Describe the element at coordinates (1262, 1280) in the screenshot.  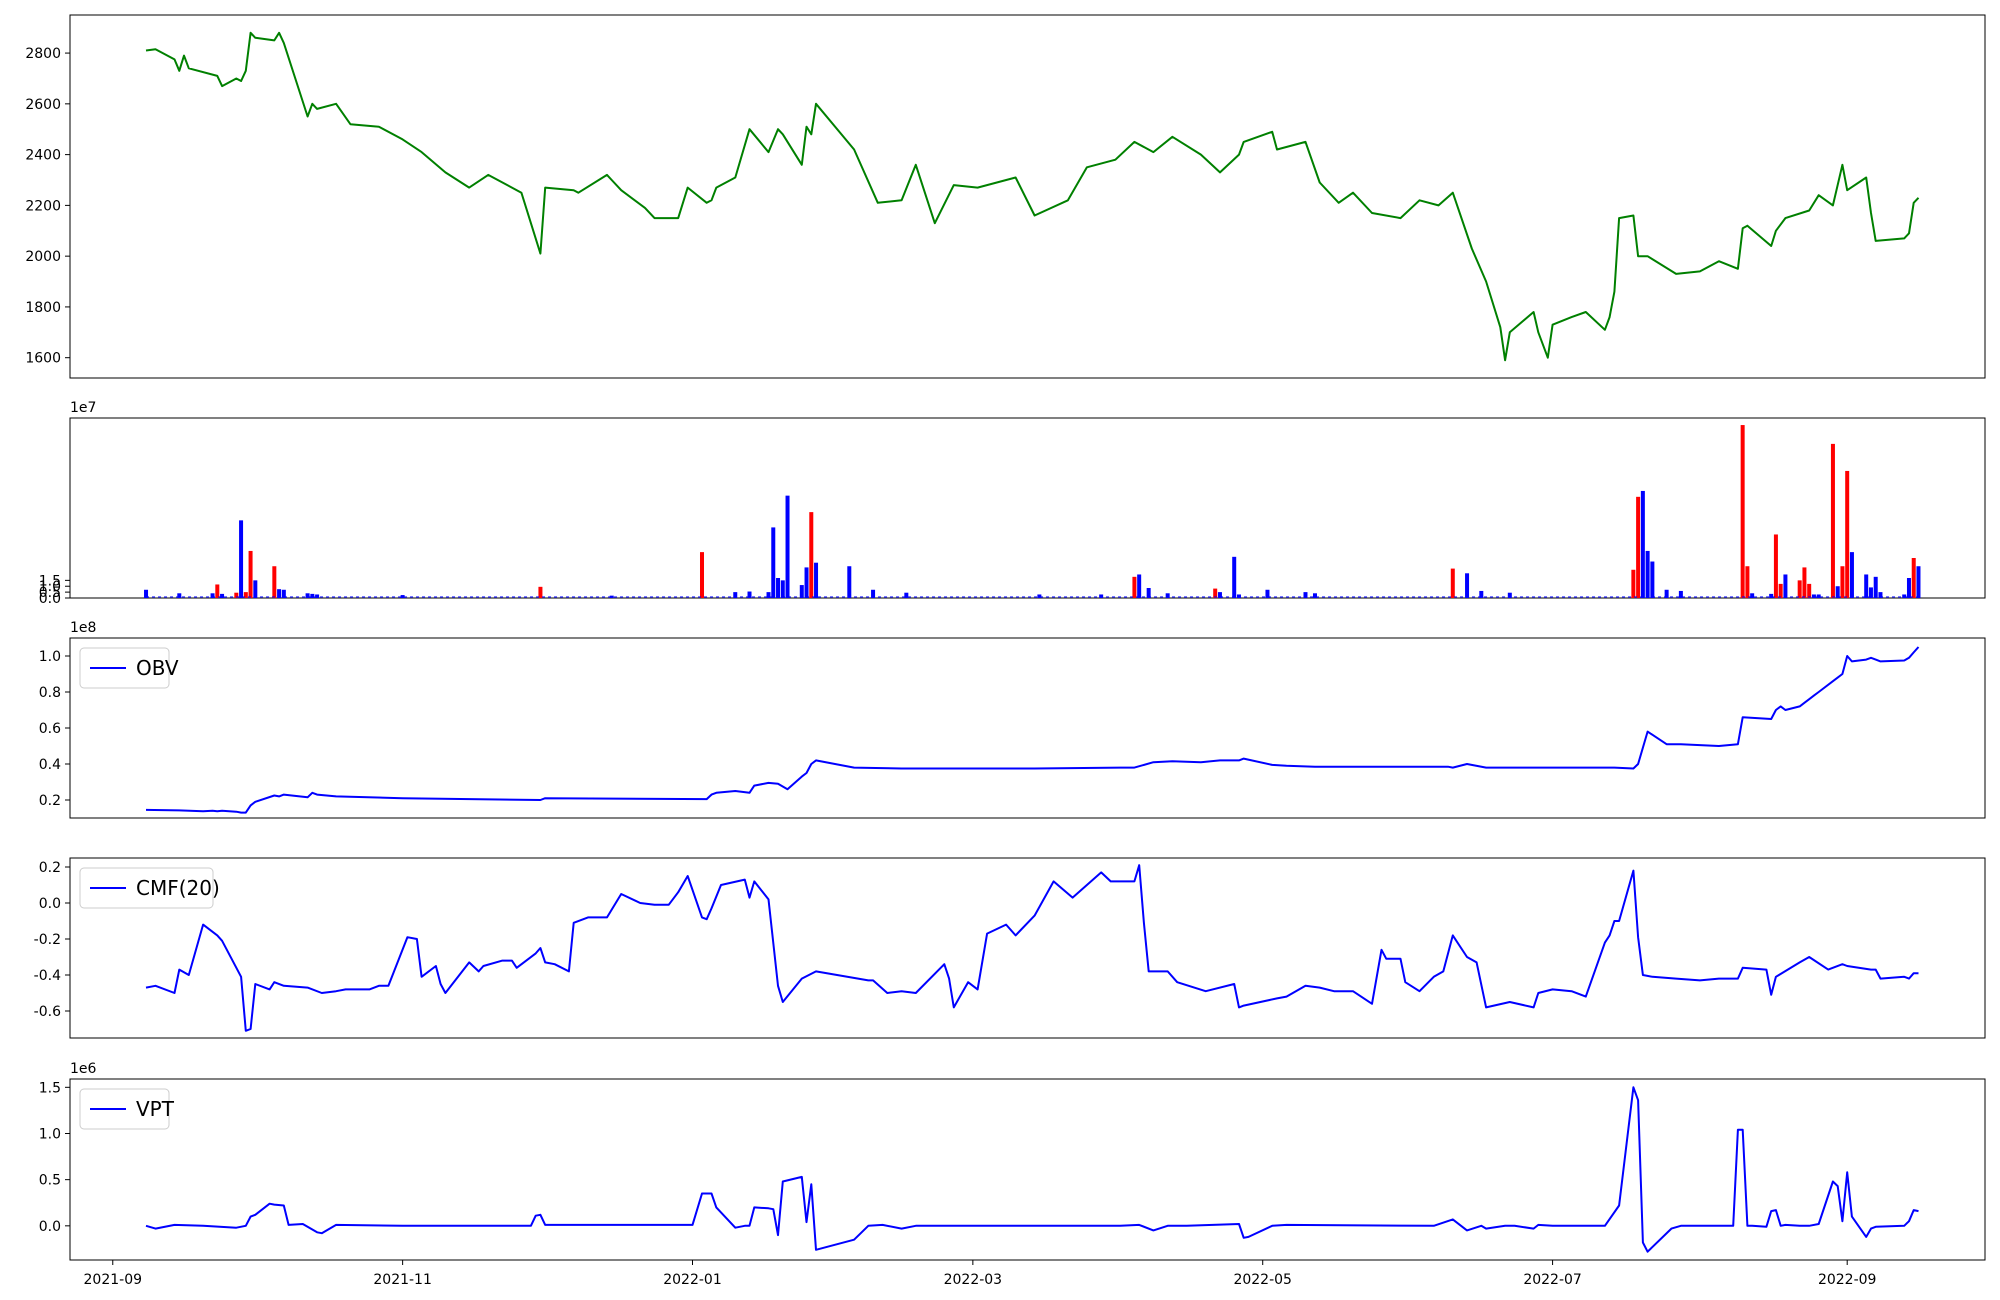
I see `x-tick-label: 2022-05` at that location.